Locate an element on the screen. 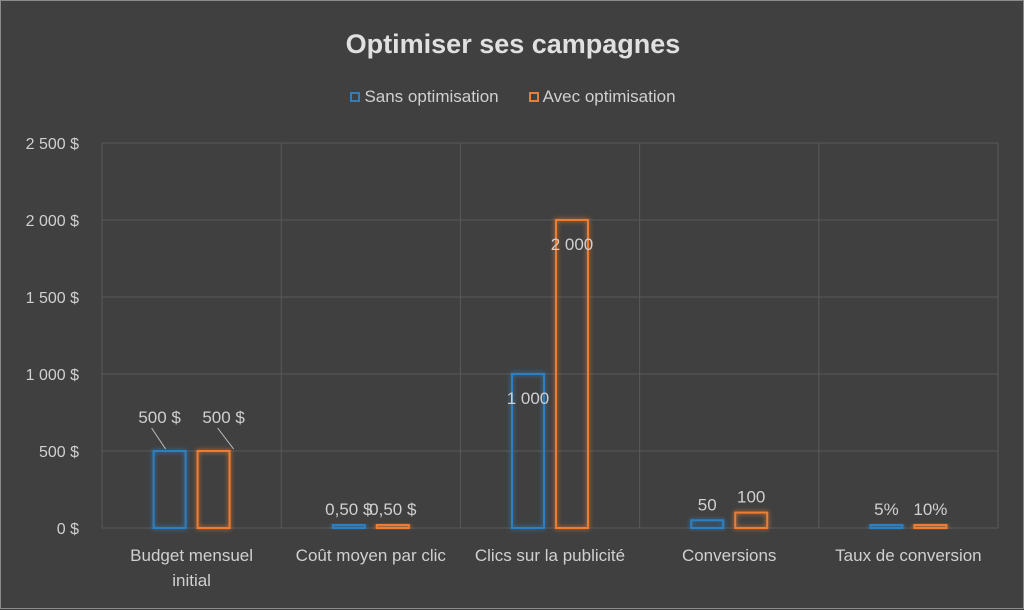  chart-title: Optimiser ses campagnes is located at coordinates (513, 44).